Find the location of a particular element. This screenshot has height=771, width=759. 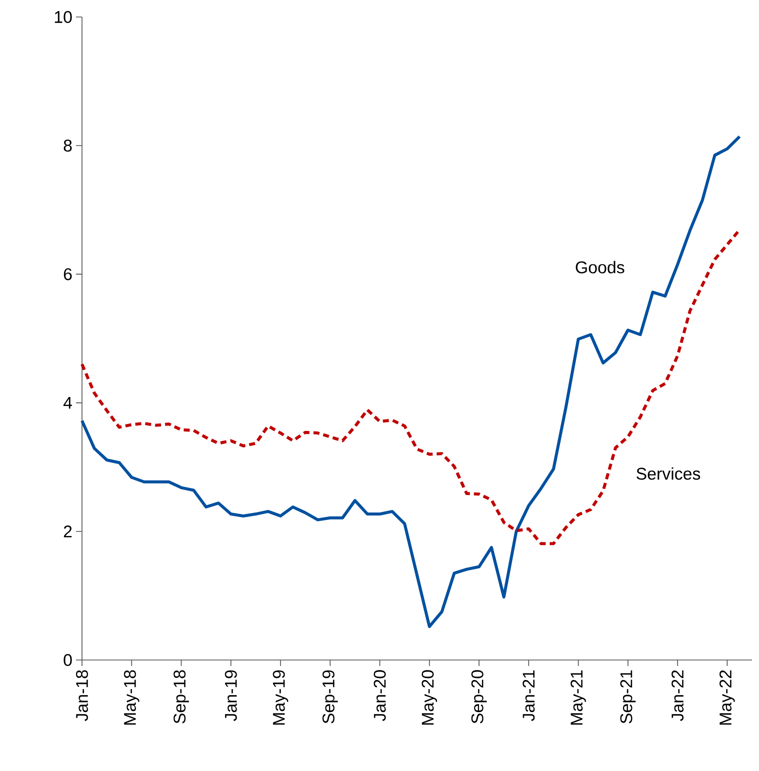

x-tick-label: Jan-22 is located at coordinates (678, 696).